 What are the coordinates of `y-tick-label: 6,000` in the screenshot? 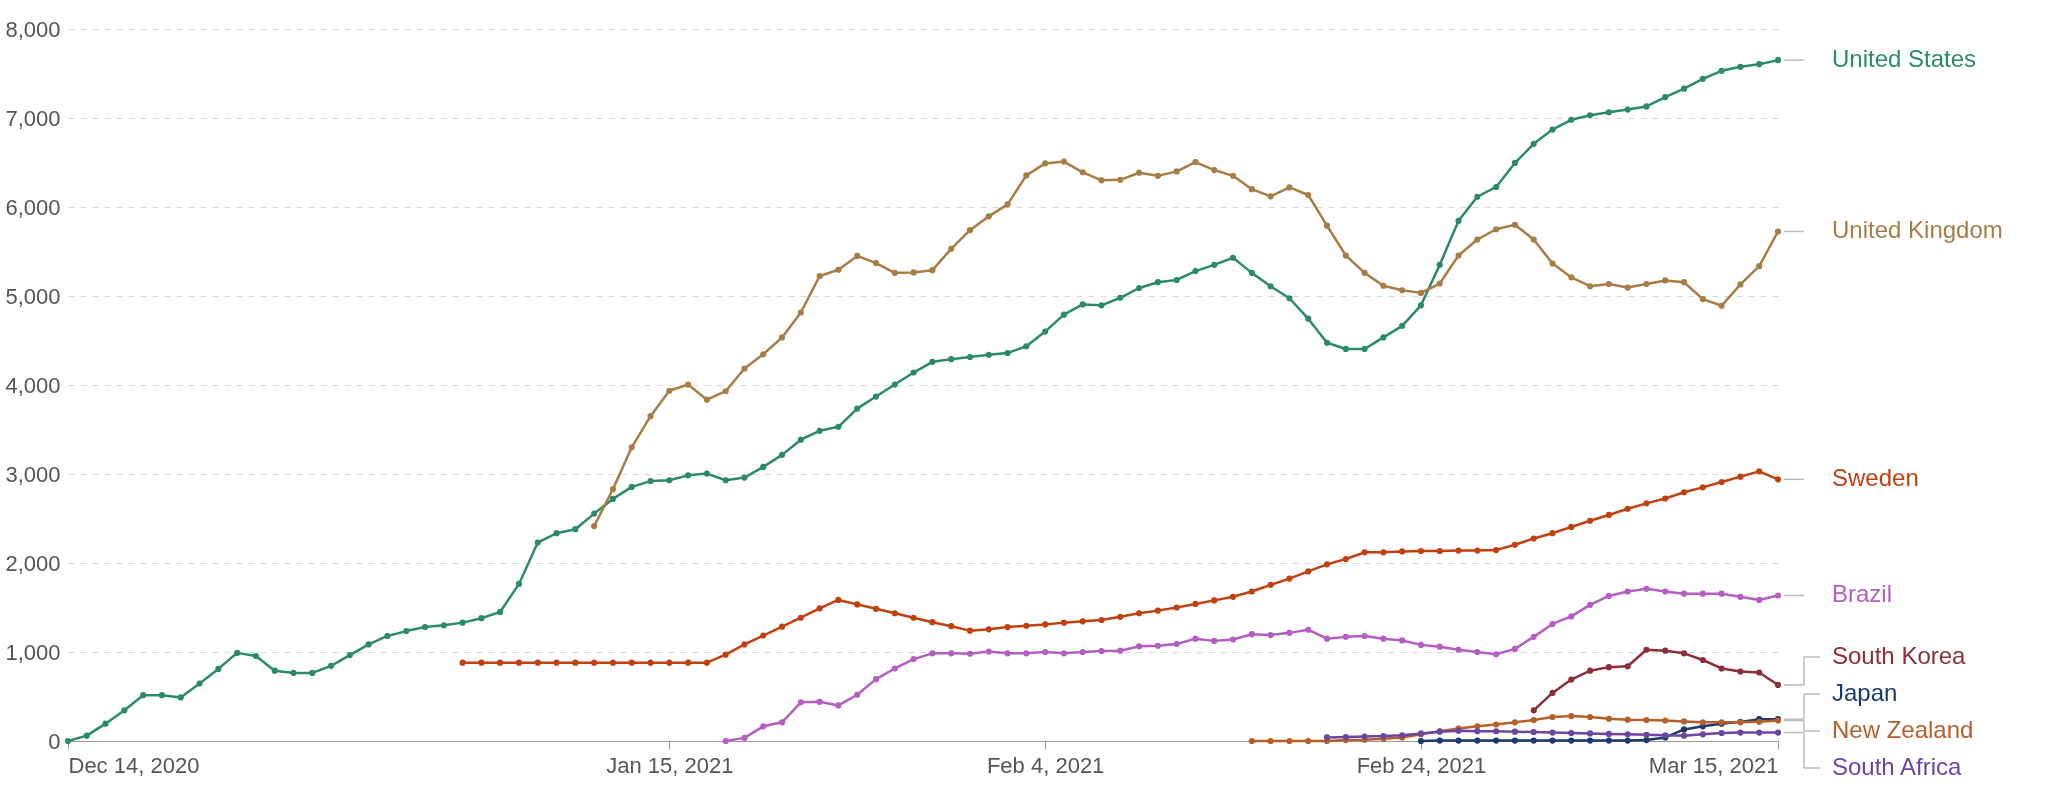 It's located at (33, 207).